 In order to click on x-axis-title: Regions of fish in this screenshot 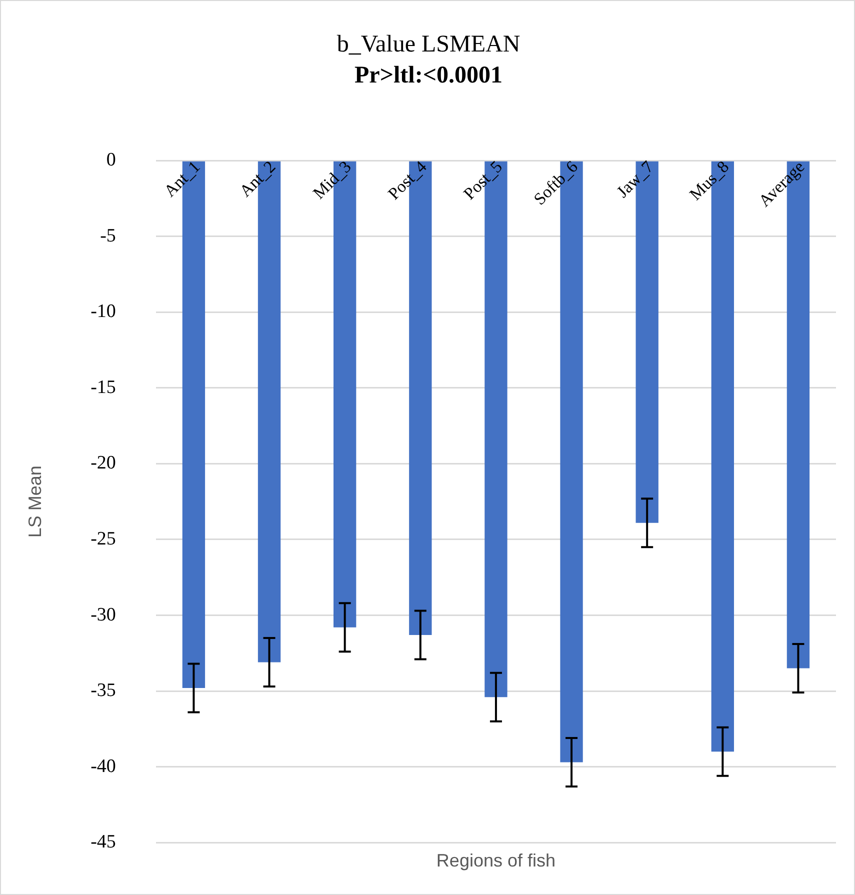, I will do `click(496, 860)`.